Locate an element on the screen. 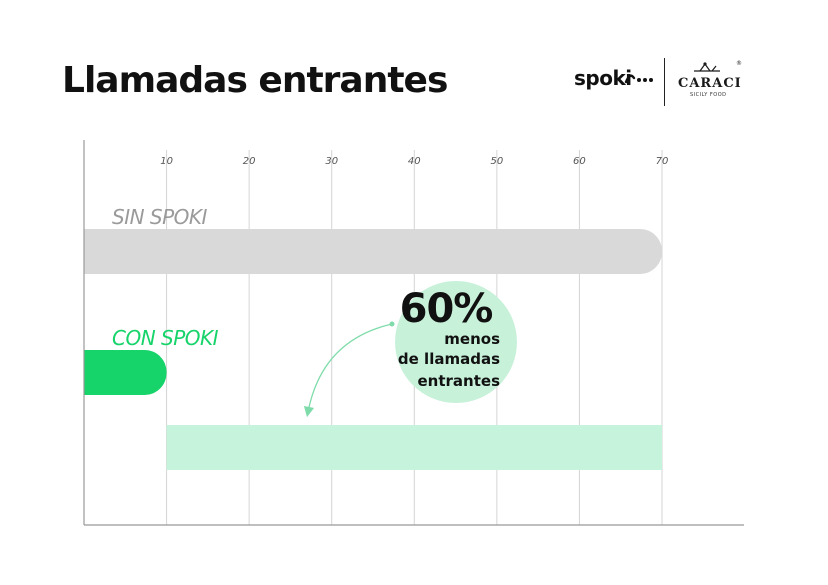 The width and height of the screenshot is (828, 585). reduction-circle is located at coordinates (456, 342).